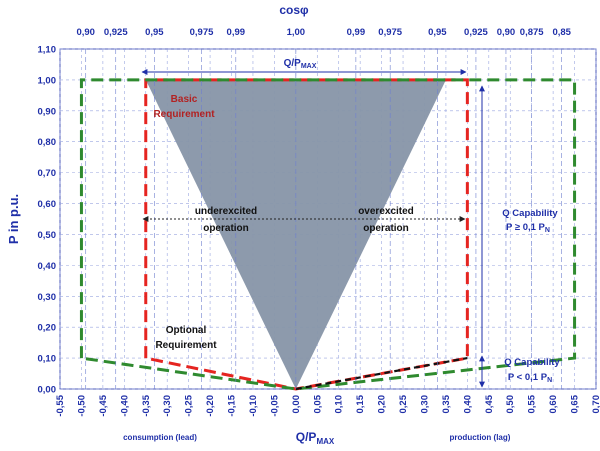 The height and width of the screenshot is (451, 600). I want to click on x-tick-label: -0,05, so click(274, 405).